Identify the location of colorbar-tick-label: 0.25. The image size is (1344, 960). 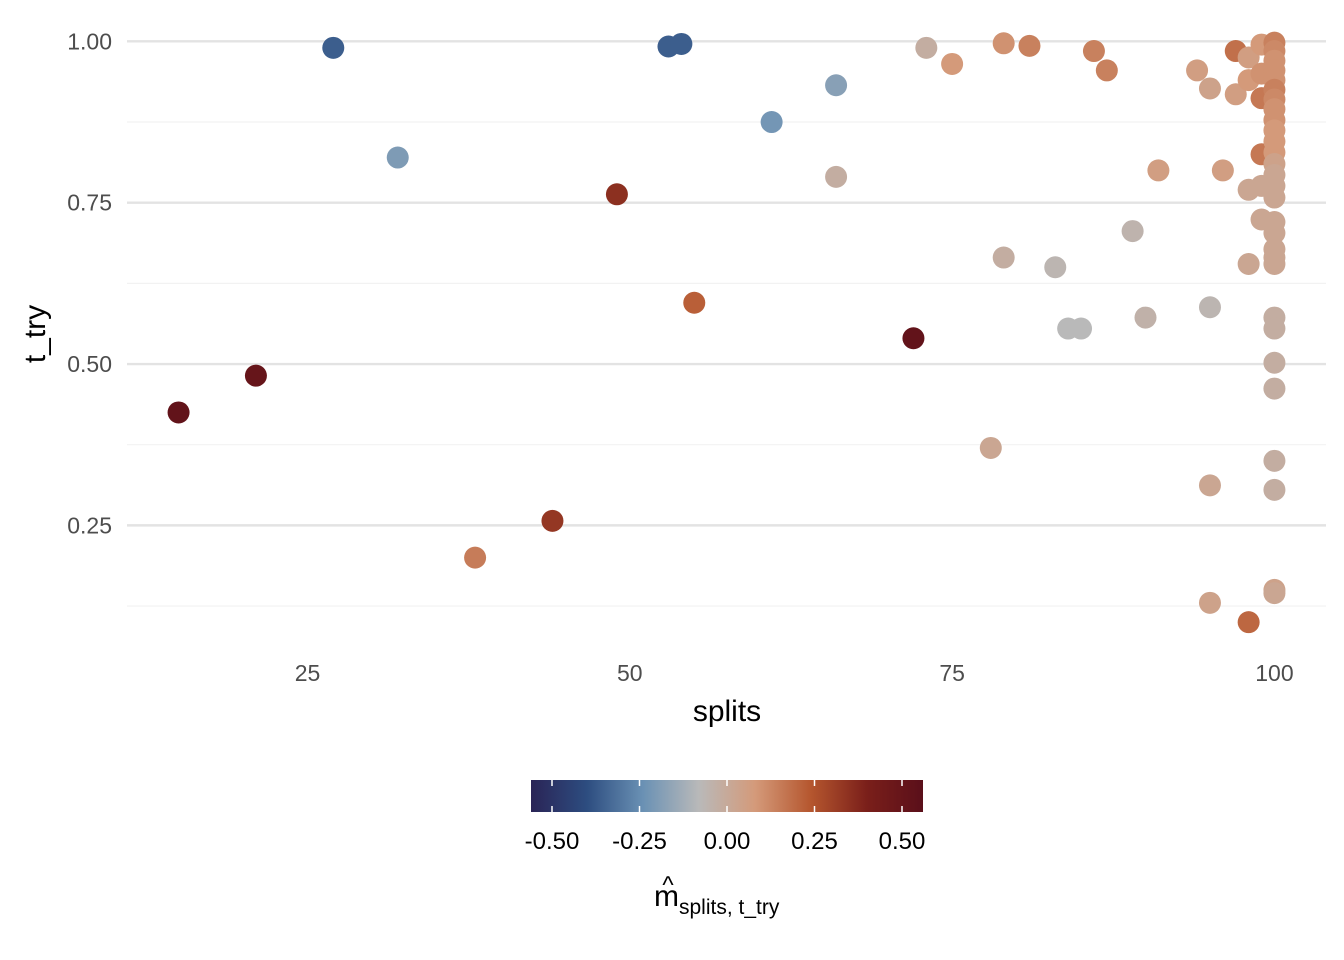
(814, 841).